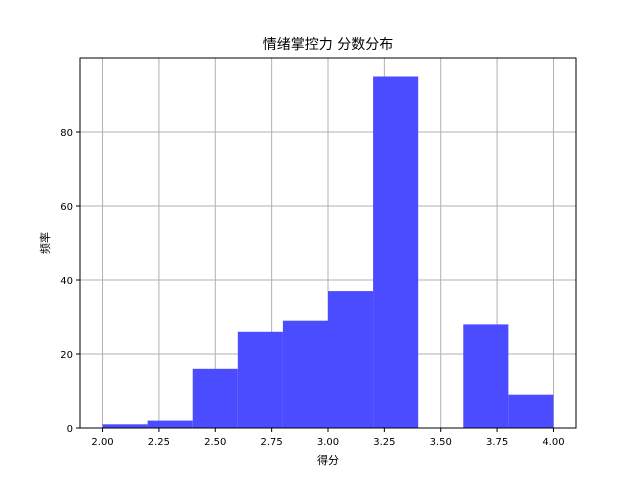  What do you see at coordinates (66, 207) in the screenshot?
I see `y-tick-label: 60` at bounding box center [66, 207].